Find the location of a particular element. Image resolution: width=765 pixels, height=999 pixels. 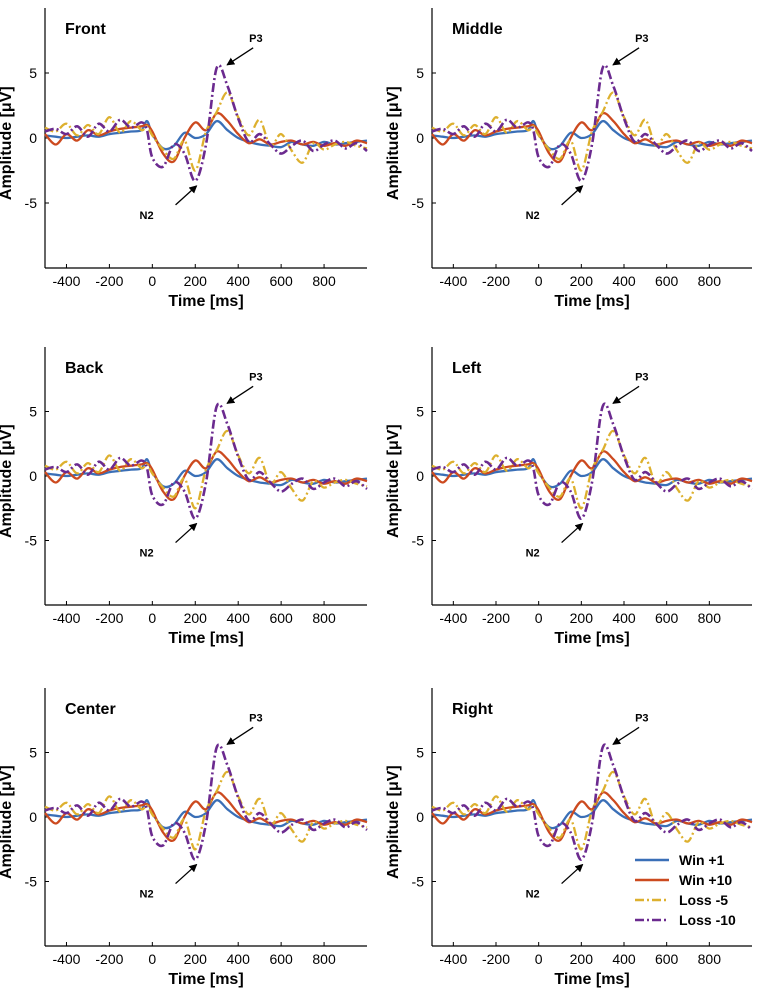

panel-title: Back is located at coordinates (84, 368).